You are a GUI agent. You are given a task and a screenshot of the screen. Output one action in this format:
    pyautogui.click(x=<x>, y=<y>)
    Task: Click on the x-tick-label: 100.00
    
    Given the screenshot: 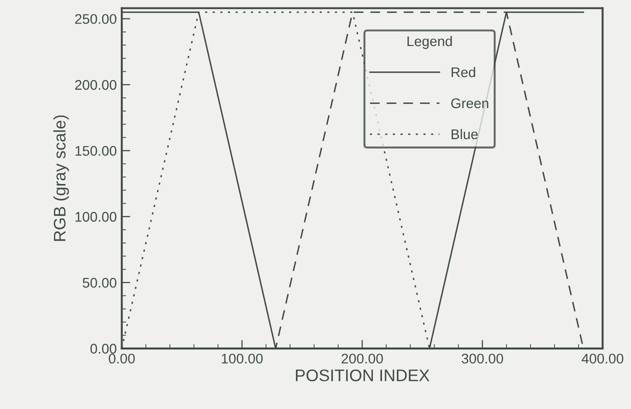 What is the action you would take?
    pyautogui.click(x=242, y=359)
    